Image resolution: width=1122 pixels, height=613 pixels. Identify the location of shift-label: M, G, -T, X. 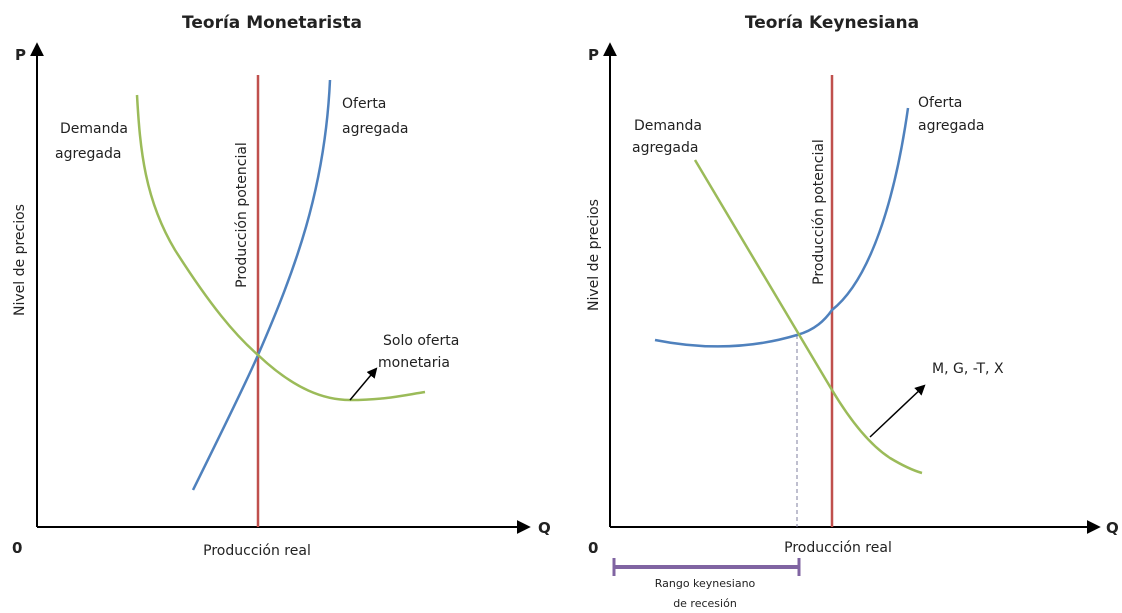
(968, 369).